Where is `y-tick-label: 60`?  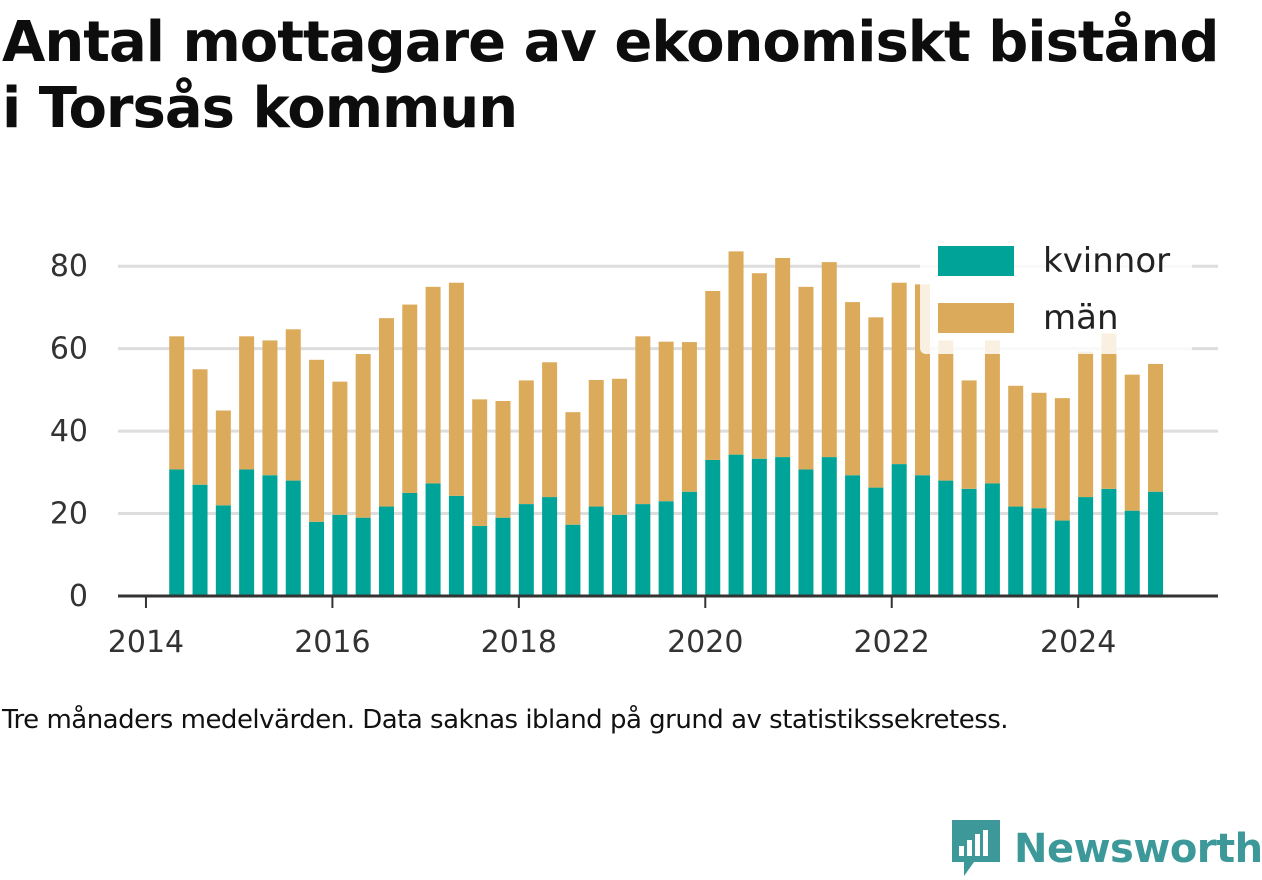 y-tick-label: 60 is located at coordinates (69, 349).